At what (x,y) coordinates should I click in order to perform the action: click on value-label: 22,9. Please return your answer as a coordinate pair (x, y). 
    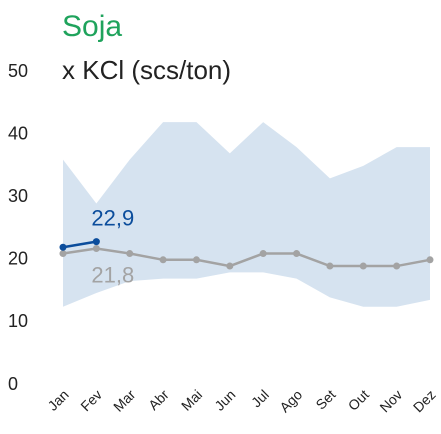
    Looking at the image, I should click on (112, 217).